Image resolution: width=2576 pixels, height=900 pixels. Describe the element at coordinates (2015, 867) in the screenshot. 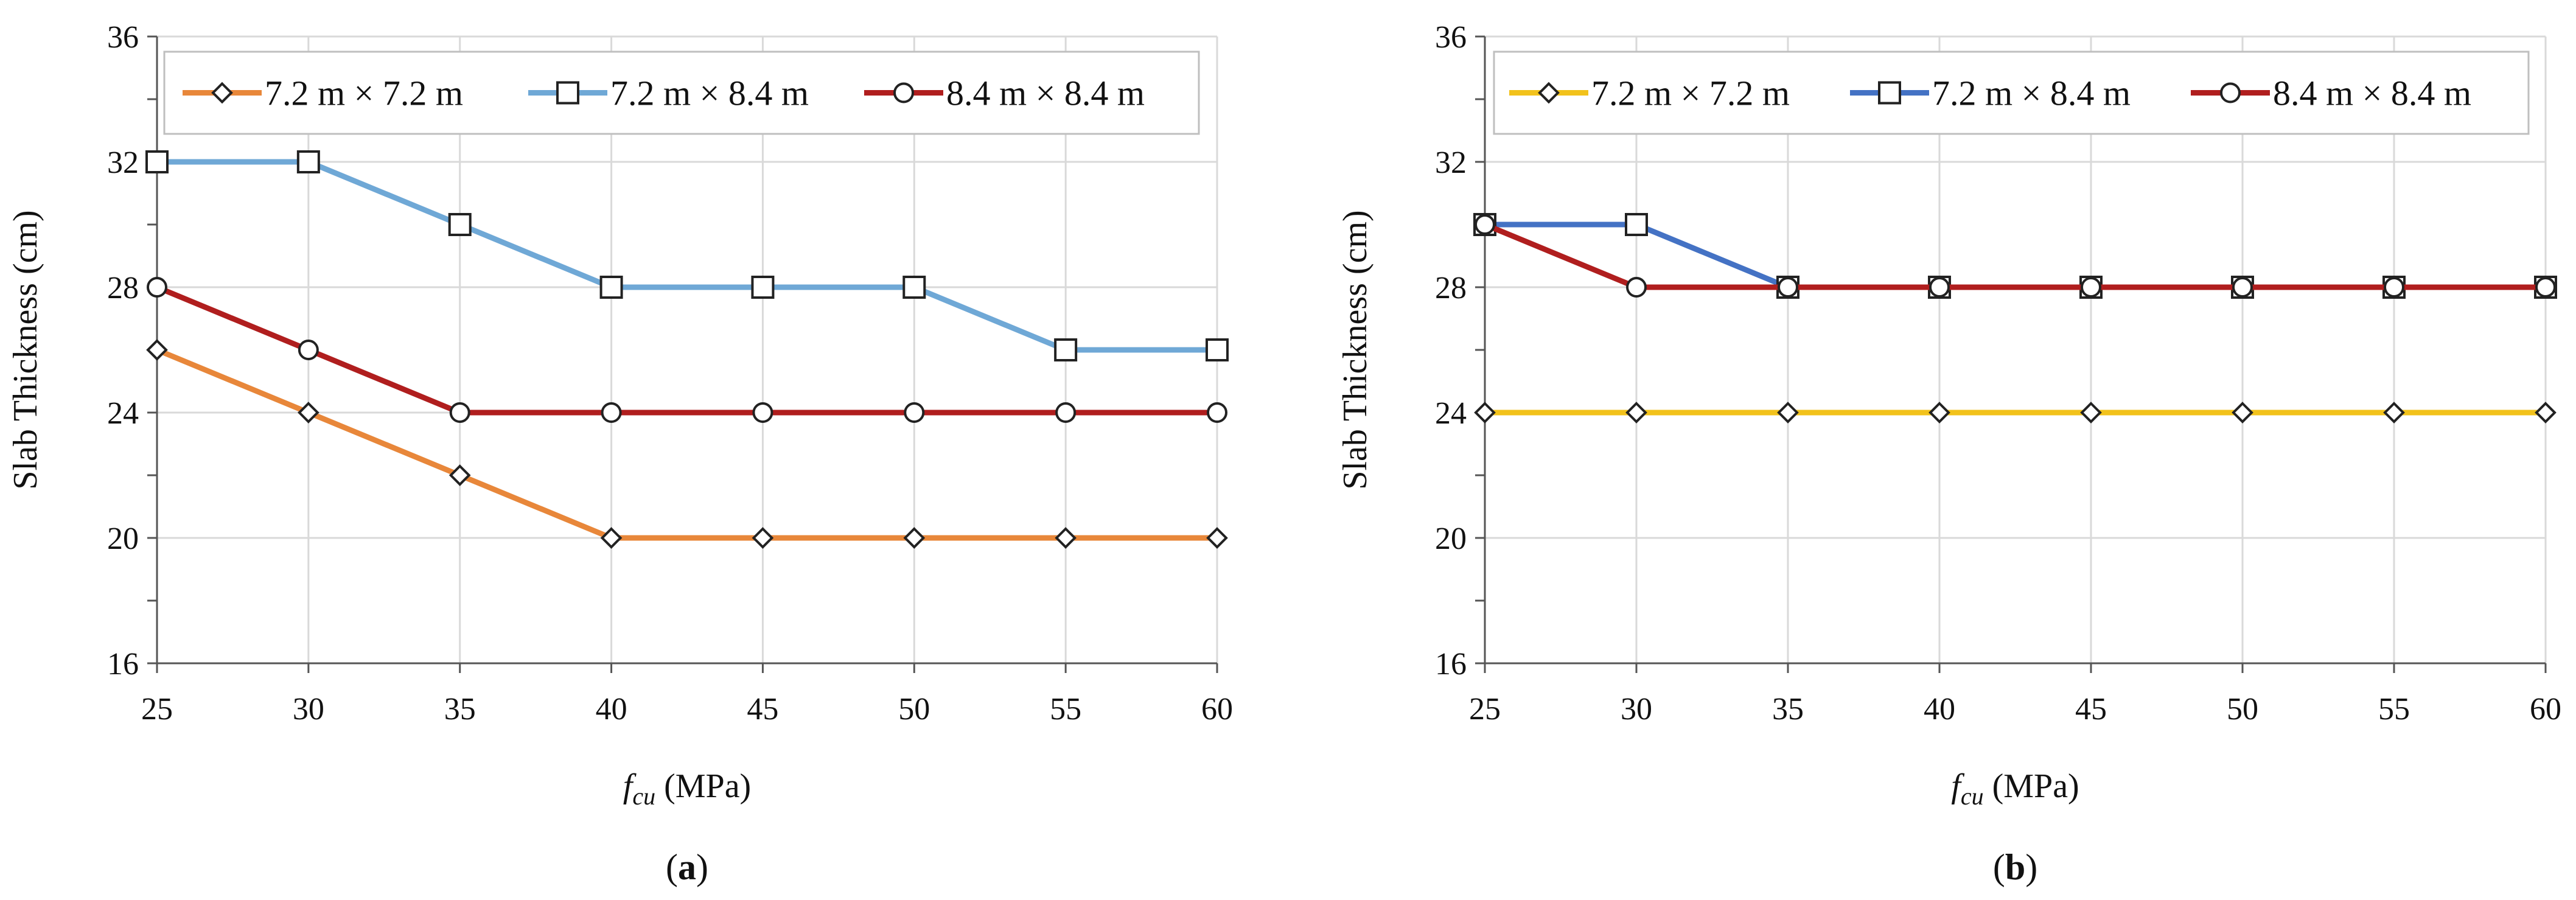

I see `chart-b-panel-label: (b)` at that location.